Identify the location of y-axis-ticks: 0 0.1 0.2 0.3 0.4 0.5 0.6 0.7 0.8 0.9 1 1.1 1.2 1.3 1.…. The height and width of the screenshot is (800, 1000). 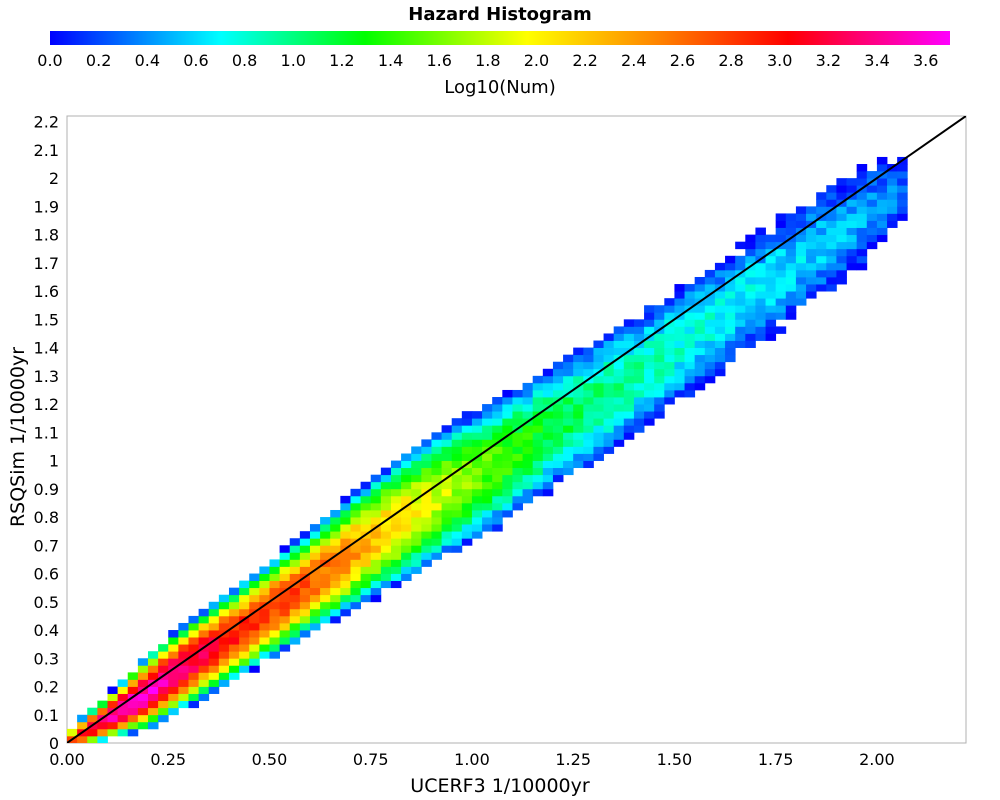
(46, 433).